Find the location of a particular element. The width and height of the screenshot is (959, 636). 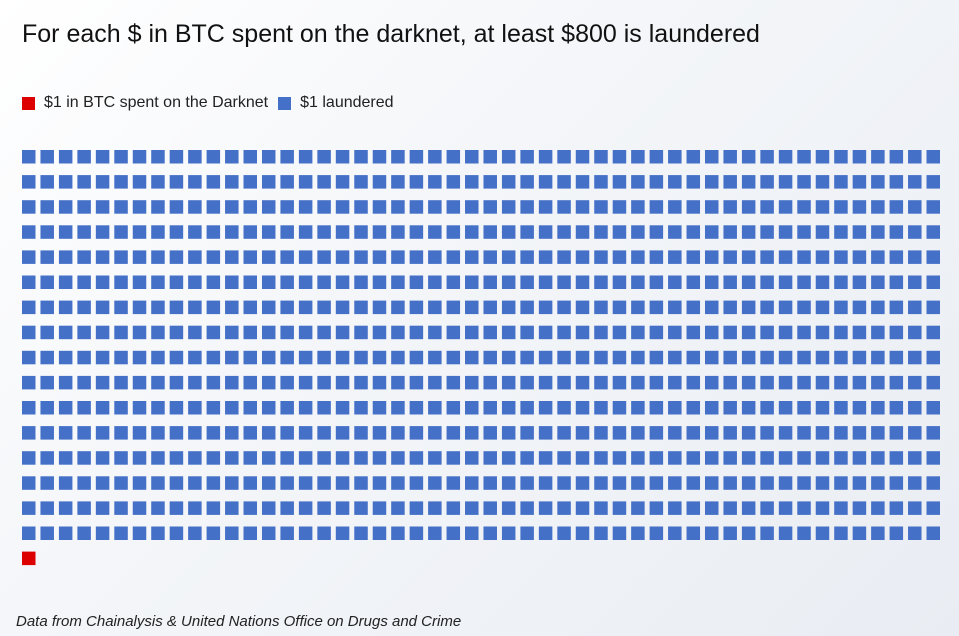

legend-swatch-darknet is located at coordinates (28, 103).